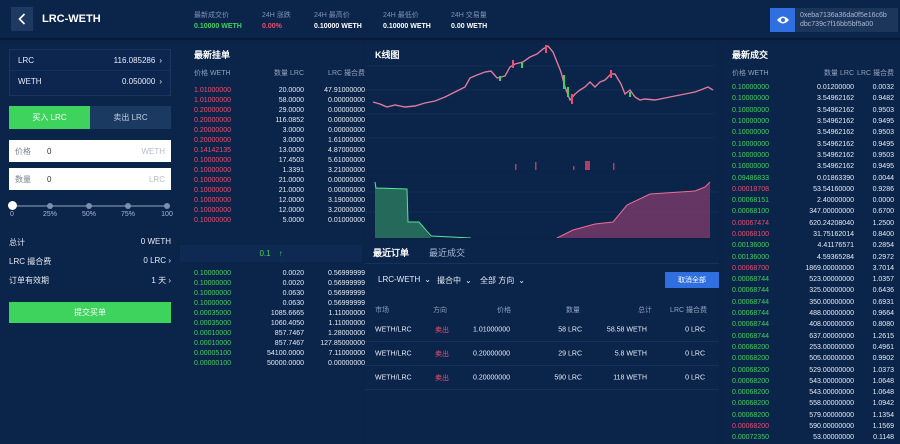  What do you see at coordinates (813, 257) in the screenshot?
I see `trade-row: 0.00136000 4.59365284 0.2972` at bounding box center [813, 257].